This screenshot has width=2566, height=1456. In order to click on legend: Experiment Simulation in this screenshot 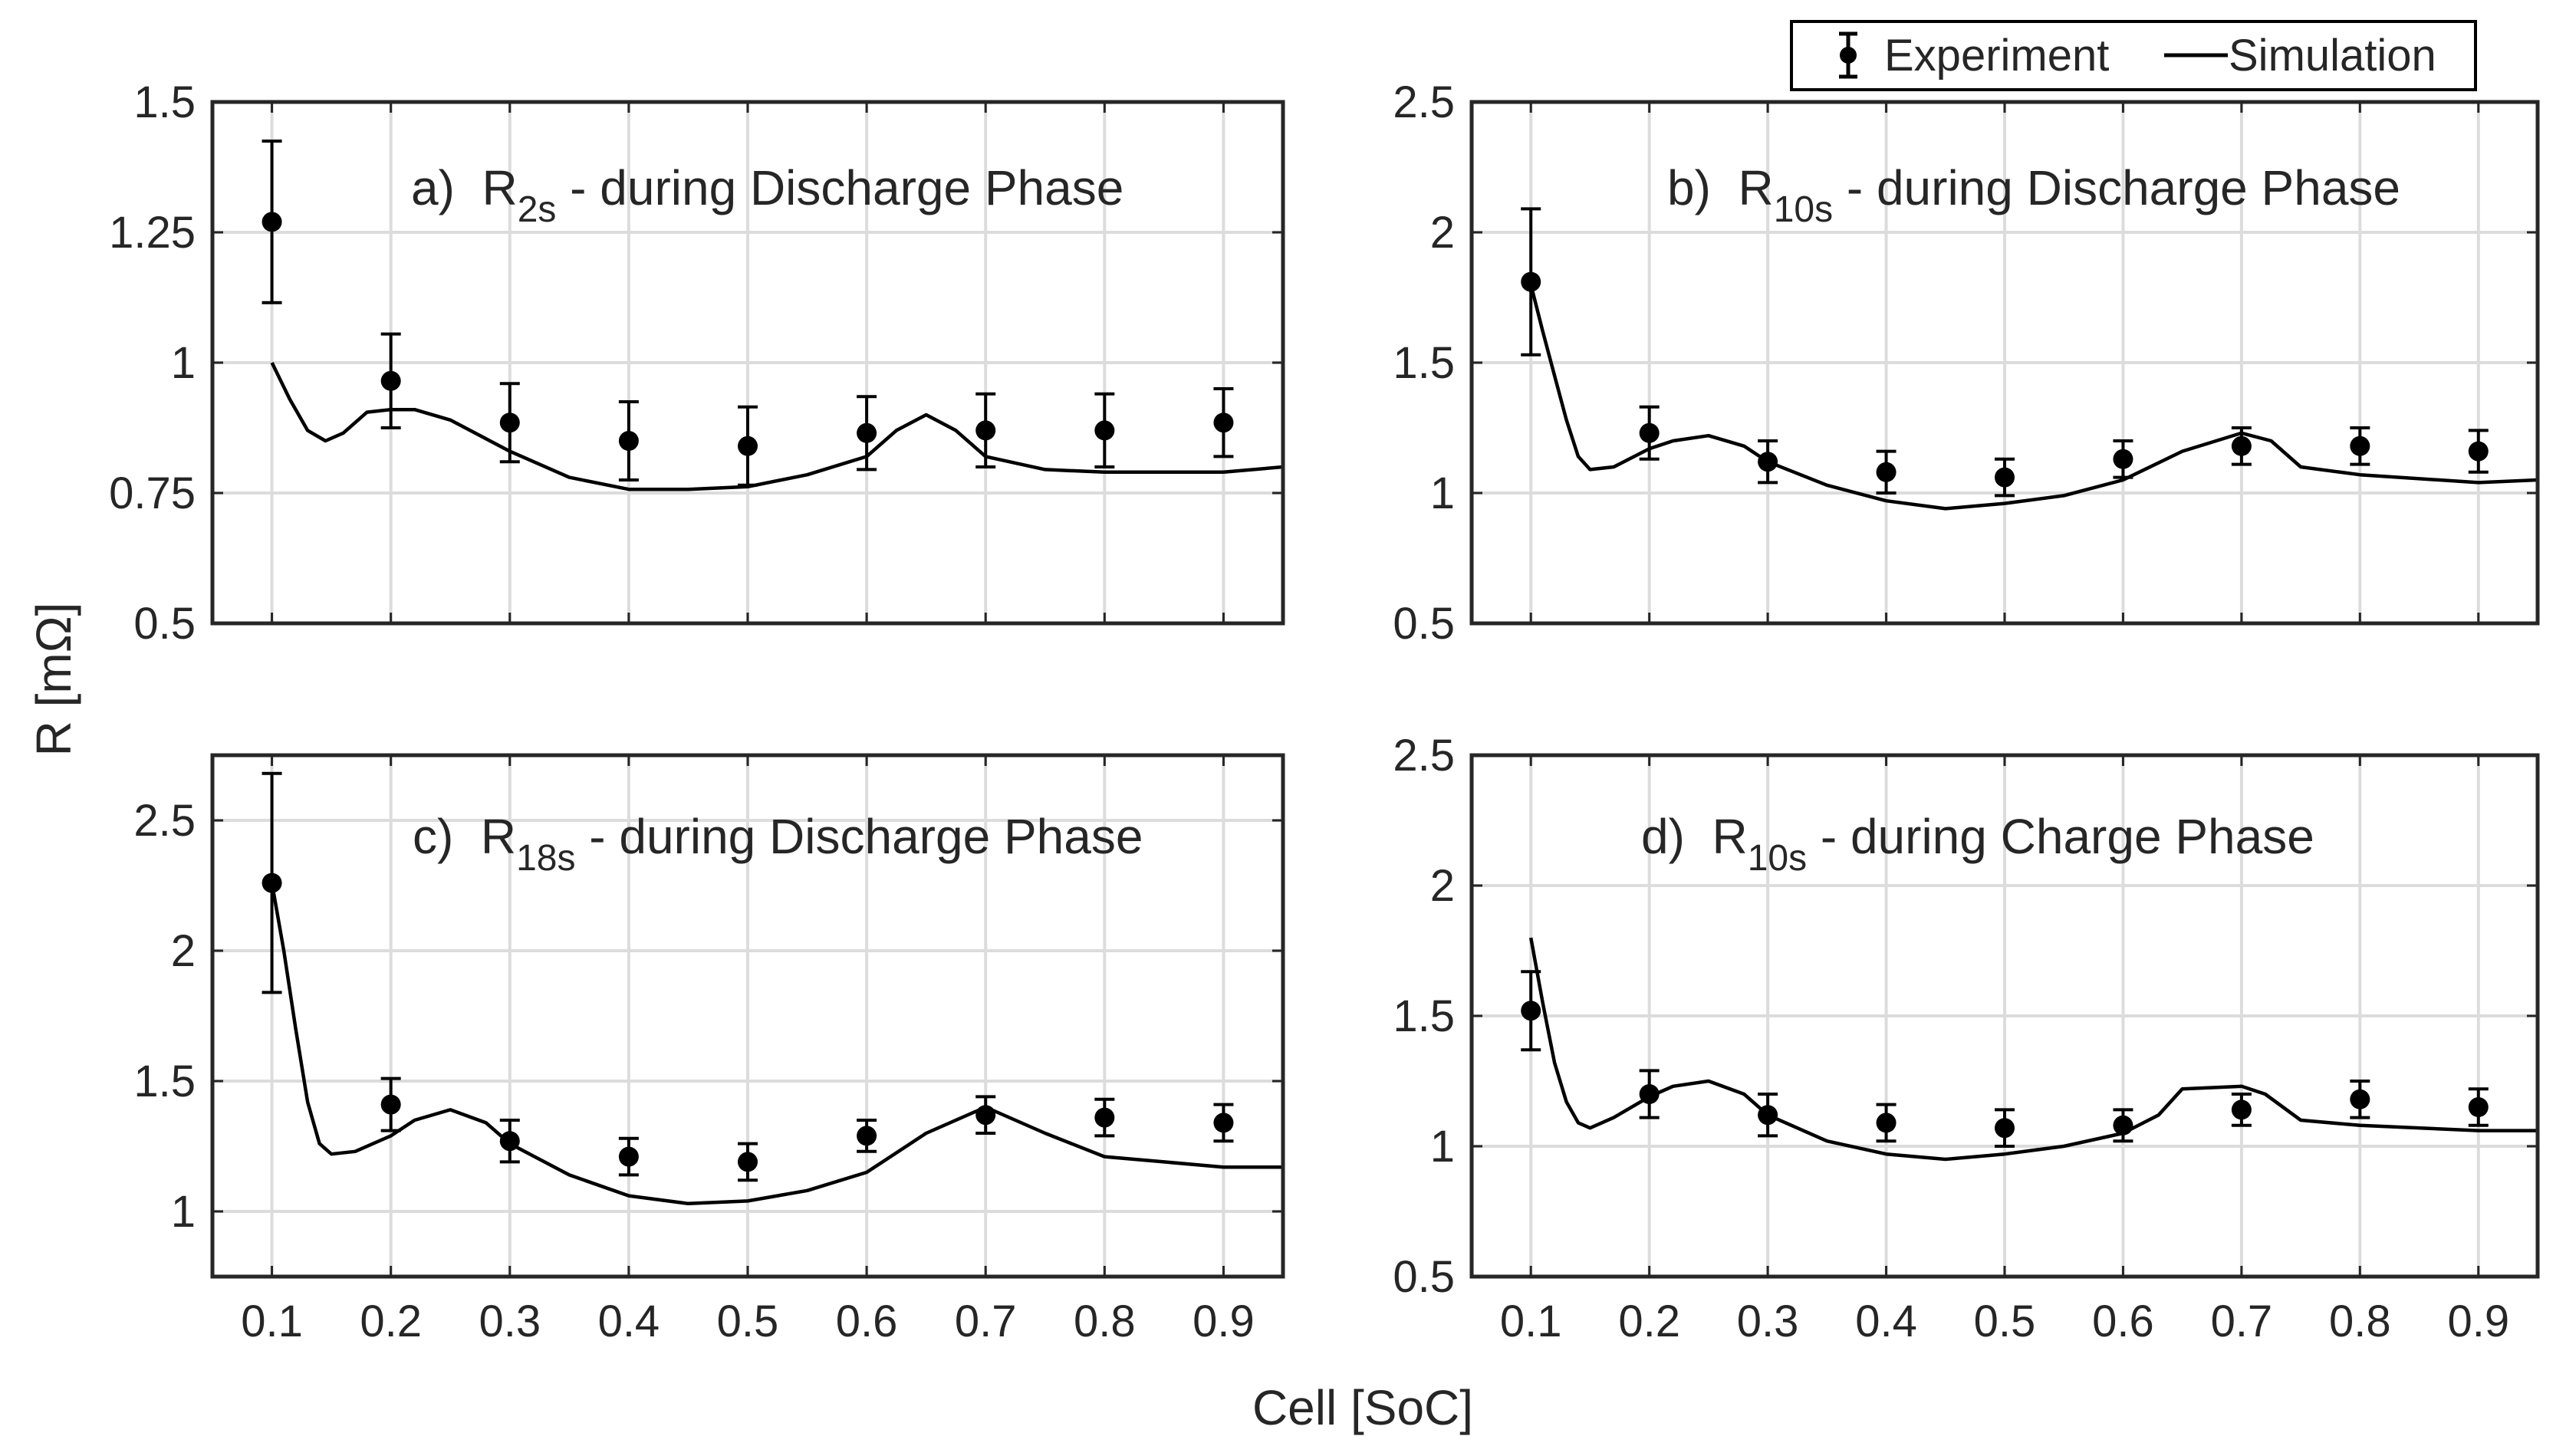, I will do `click(2133, 55)`.